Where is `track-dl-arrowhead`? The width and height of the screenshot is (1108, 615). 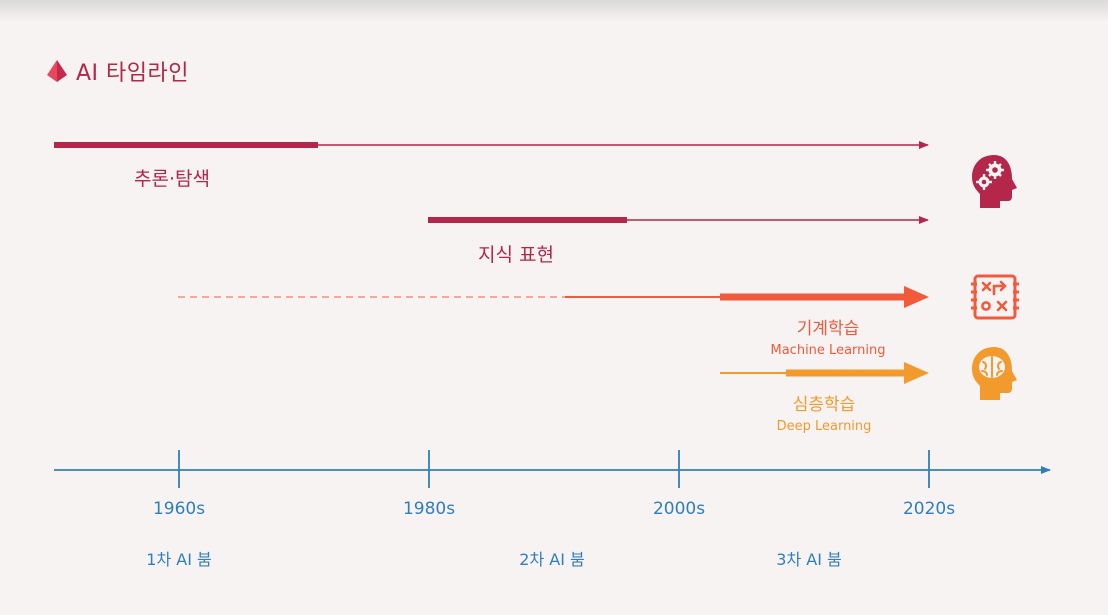 track-dl-arrowhead is located at coordinates (916, 373).